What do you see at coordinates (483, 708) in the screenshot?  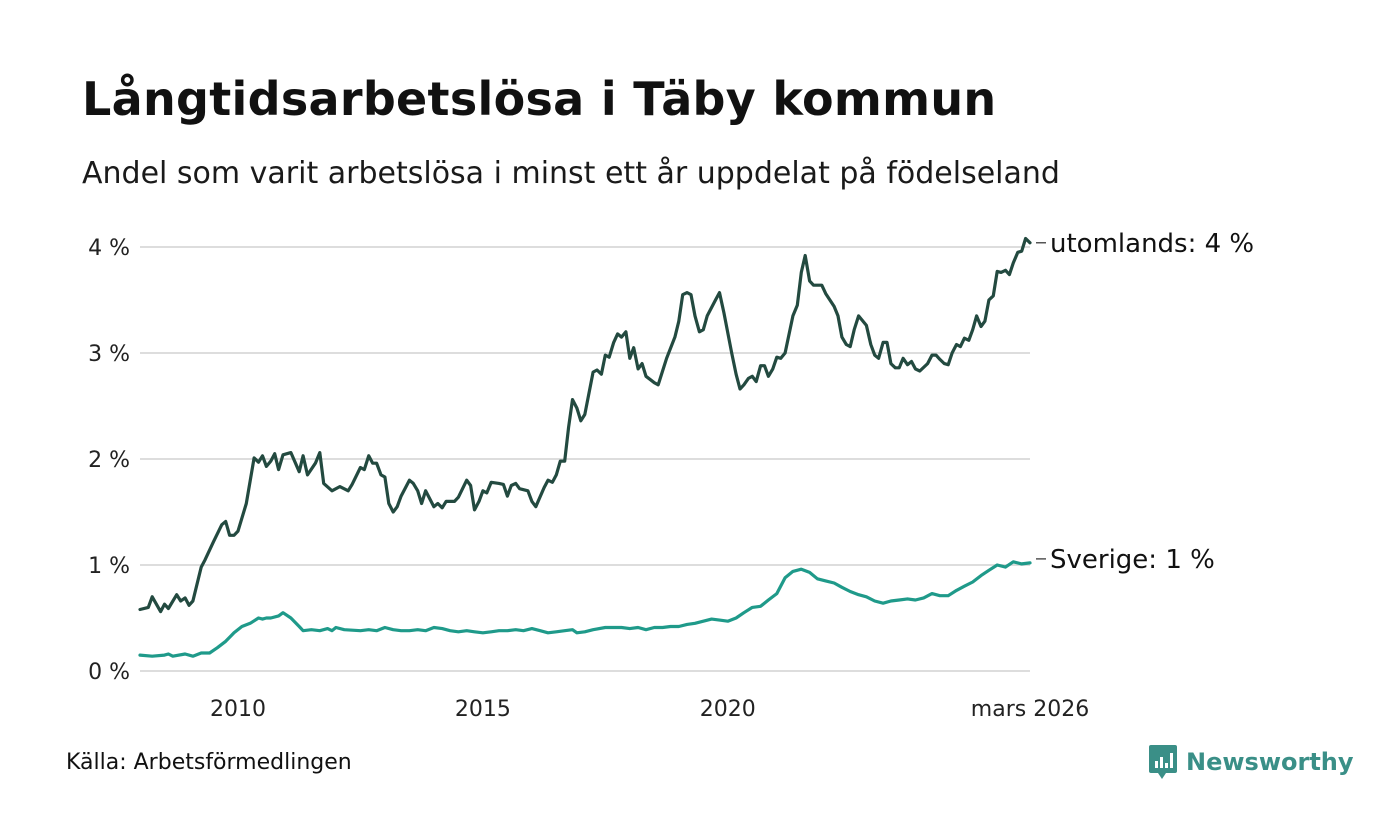 I see `x-tick-label-2015: 2015` at bounding box center [483, 708].